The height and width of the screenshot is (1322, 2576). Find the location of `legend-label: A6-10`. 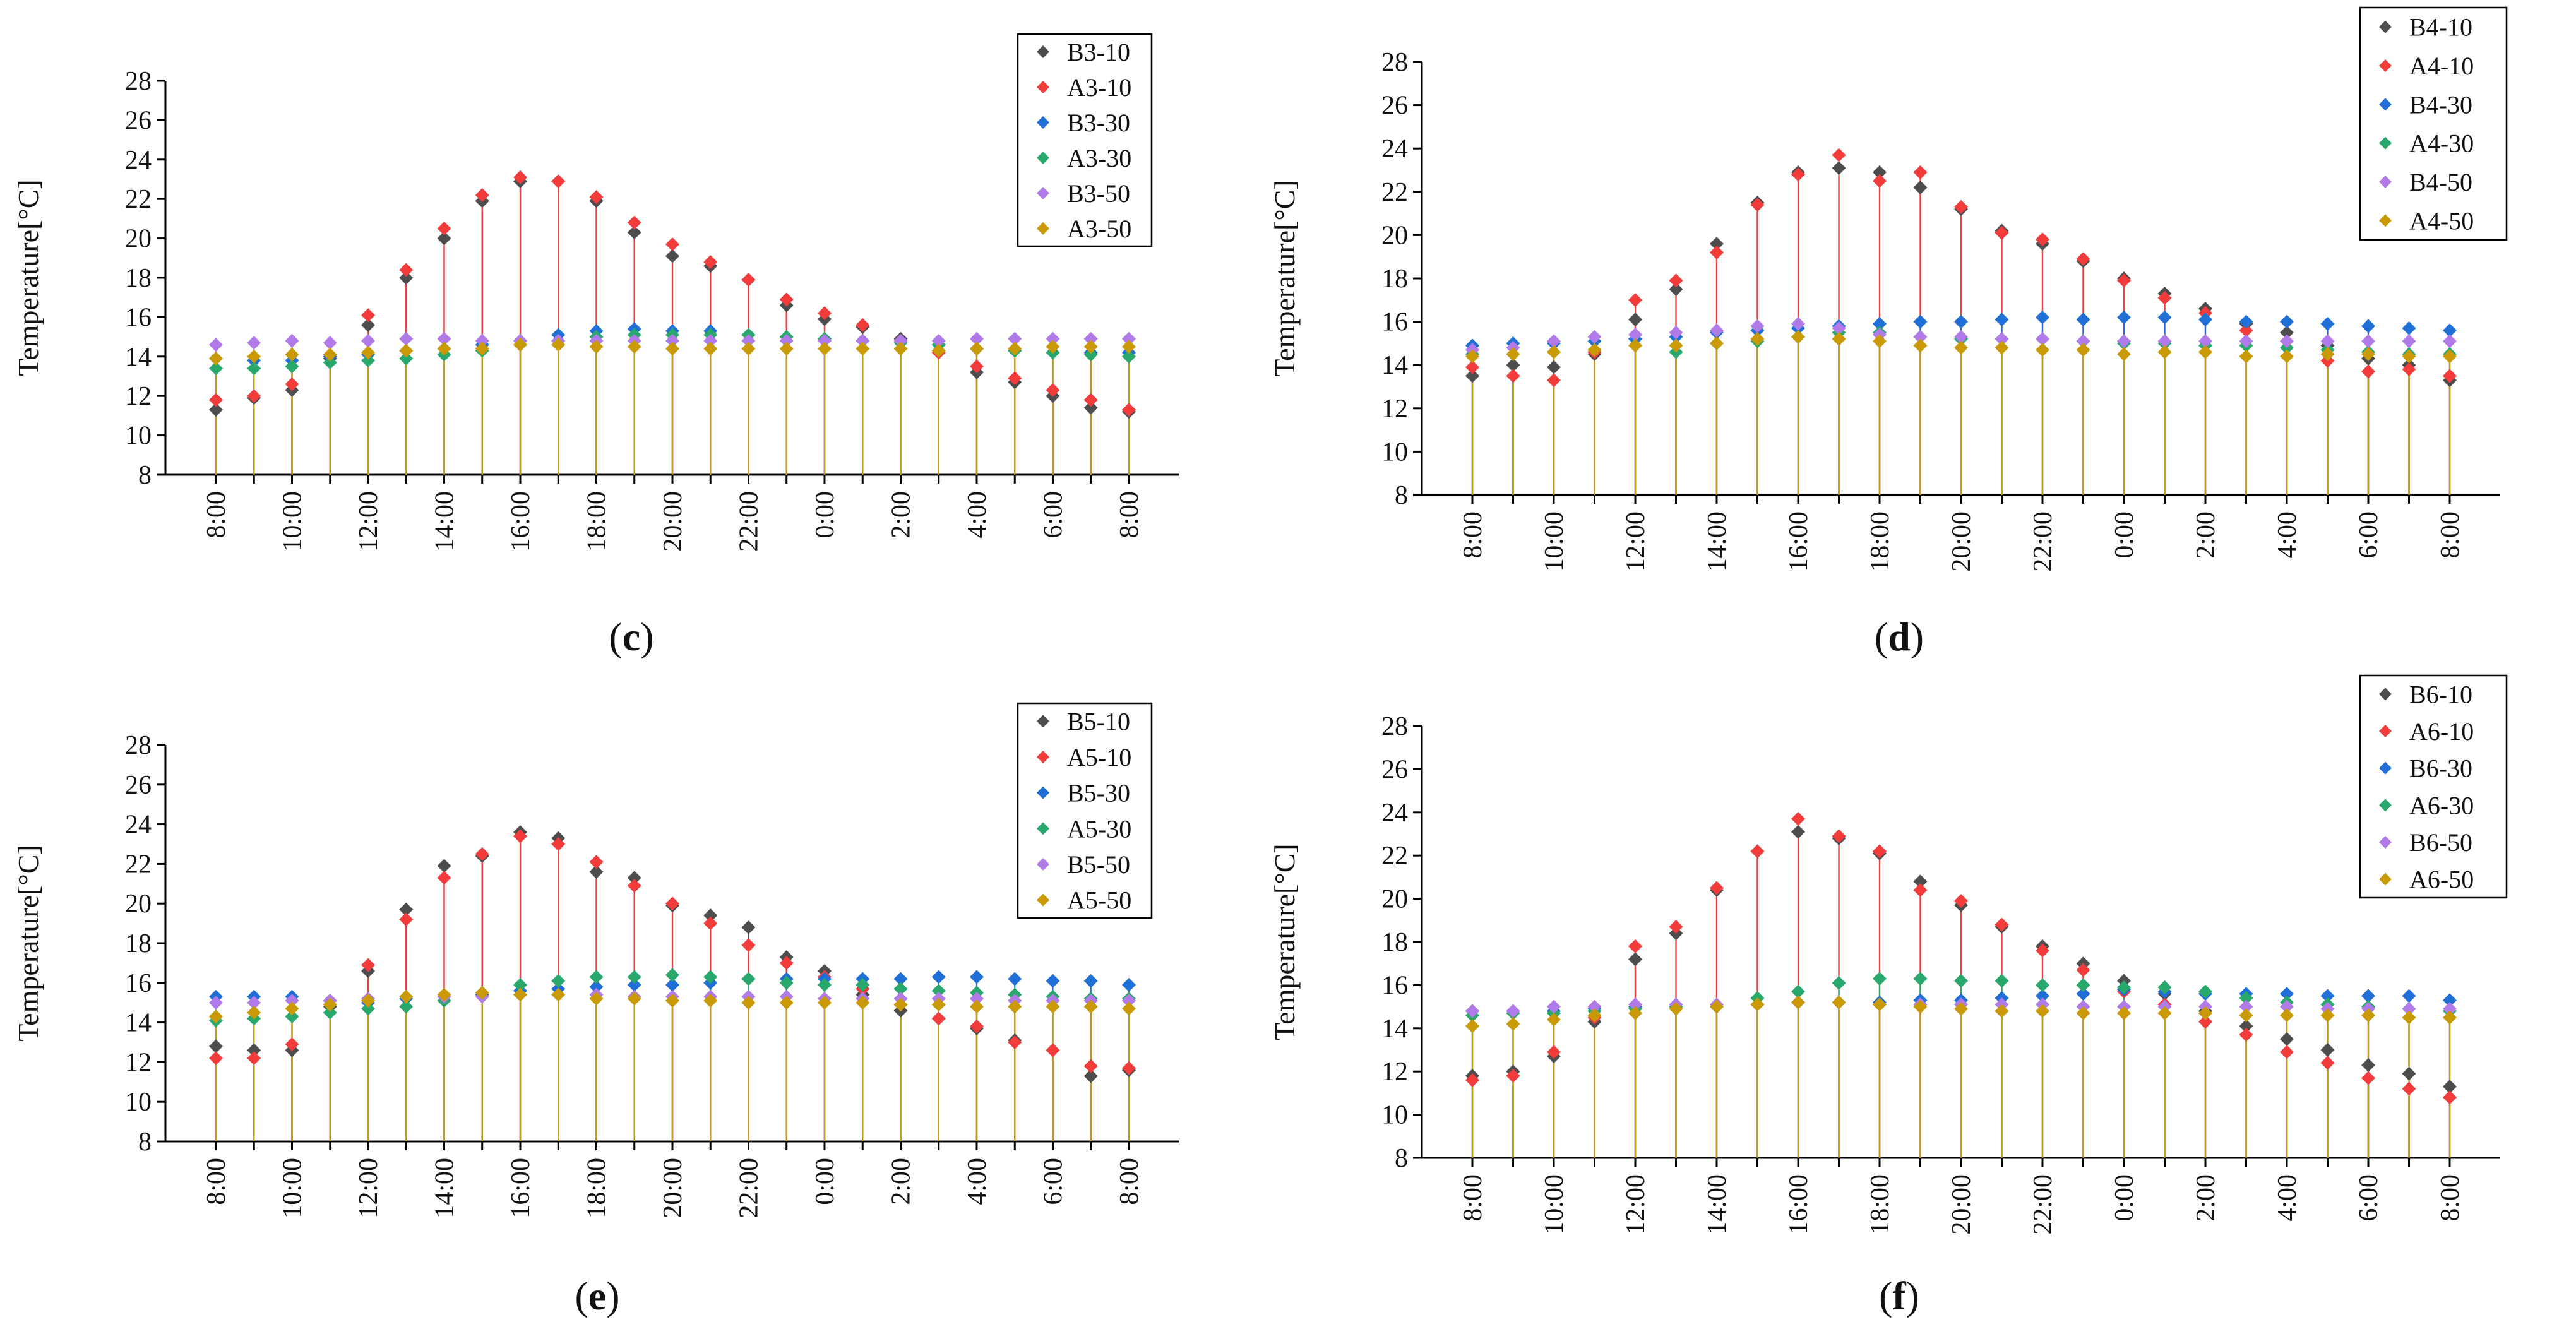

legend-label: A6-10 is located at coordinates (2441, 731).